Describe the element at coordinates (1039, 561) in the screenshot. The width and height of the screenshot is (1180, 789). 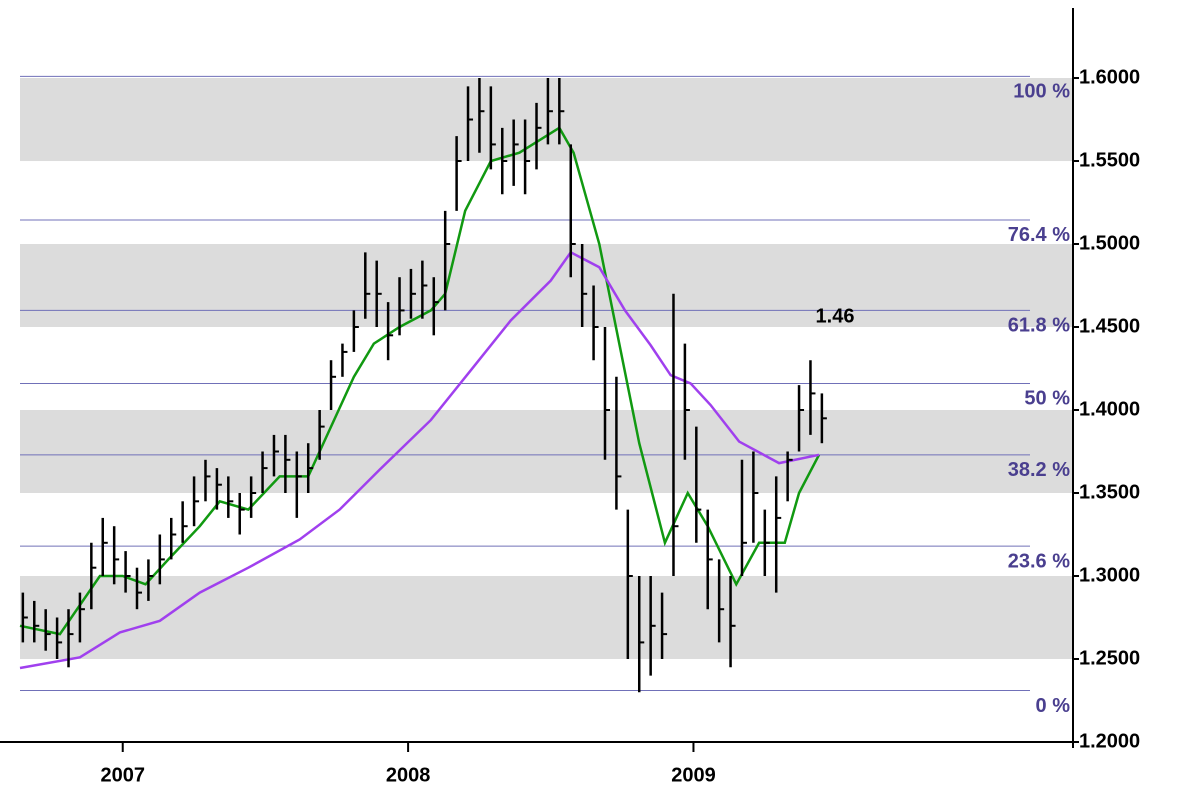
I see `fib-label: 23.6 %` at that location.